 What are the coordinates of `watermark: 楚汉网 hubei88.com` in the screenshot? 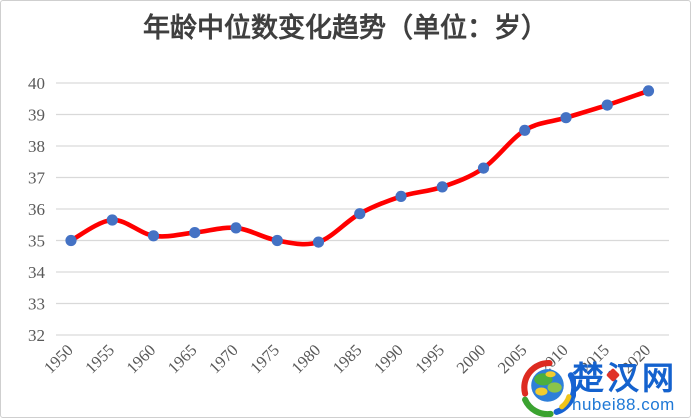 It's located at (598, 388).